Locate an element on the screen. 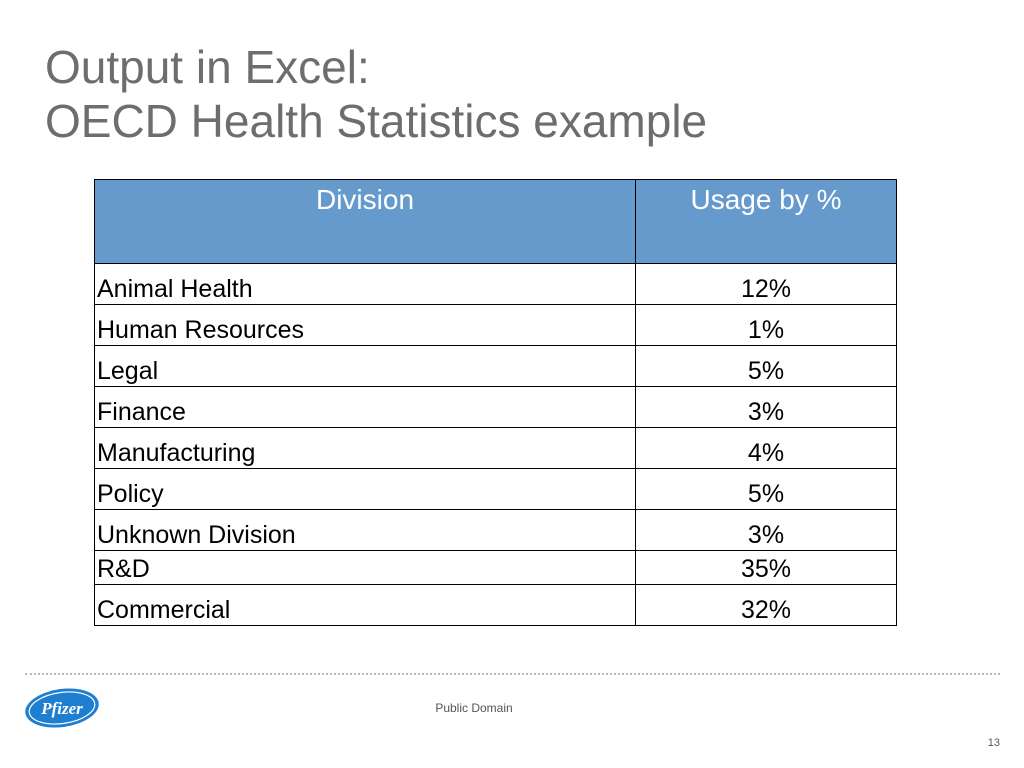 The height and width of the screenshot is (768, 1024). usage-cell: 32% is located at coordinates (766, 605).